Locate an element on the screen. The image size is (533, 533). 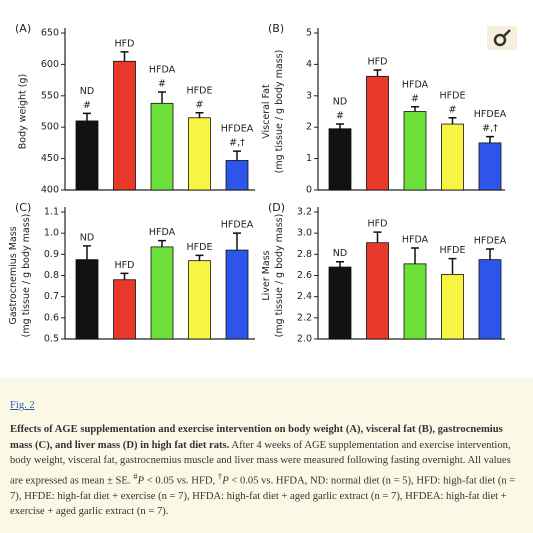
y-tick-label: 1.0 is located at coordinates (51, 233).